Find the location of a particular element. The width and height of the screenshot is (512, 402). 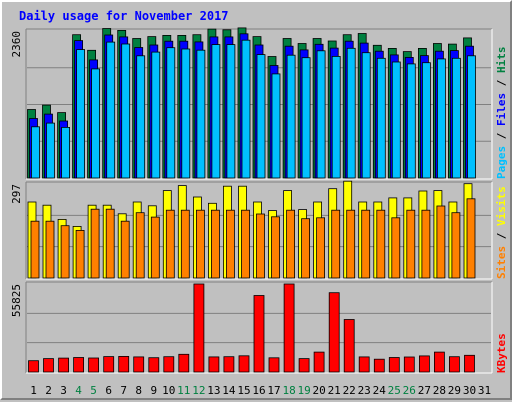

chart-title: Daily usage for November 2017 is located at coordinates (124, 16).